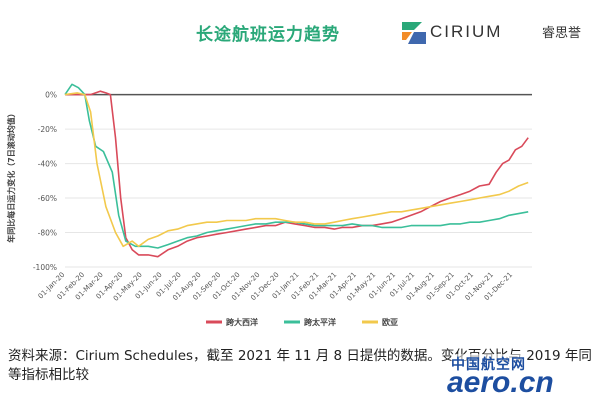  Describe the element at coordinates (45, 267) in the screenshot. I see `y-tick-label: -100%` at that location.